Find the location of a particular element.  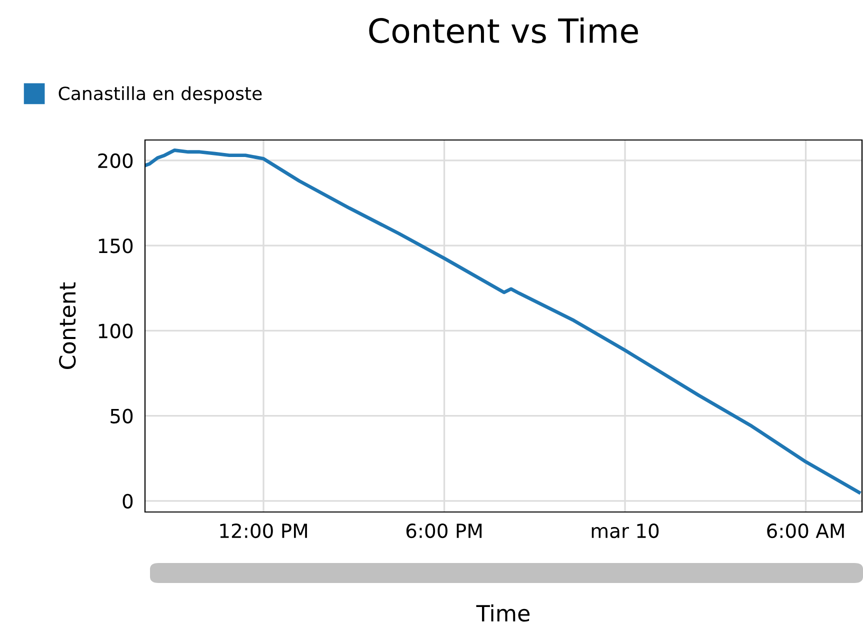

y-tick-label: 50 is located at coordinates (121, 416).